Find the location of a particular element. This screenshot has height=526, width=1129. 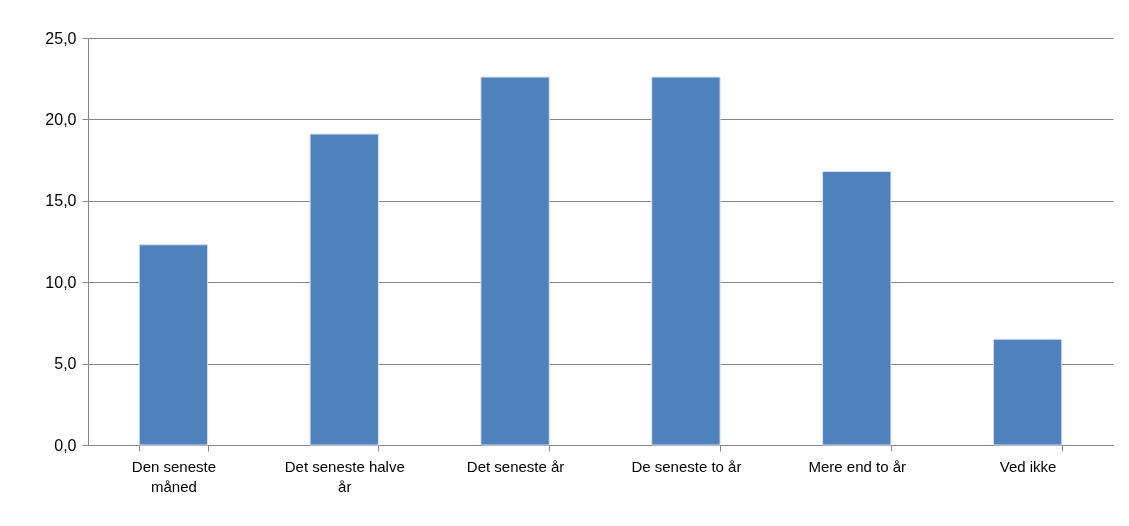

x-tick-label: Det seneste år is located at coordinates (515, 466).